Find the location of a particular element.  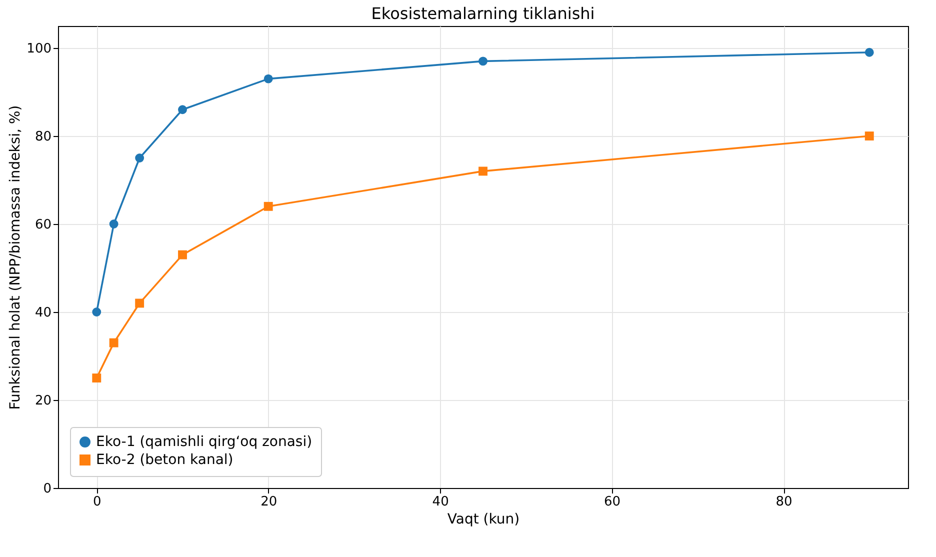

y-tick-label: 100 is located at coordinates (39, 49).